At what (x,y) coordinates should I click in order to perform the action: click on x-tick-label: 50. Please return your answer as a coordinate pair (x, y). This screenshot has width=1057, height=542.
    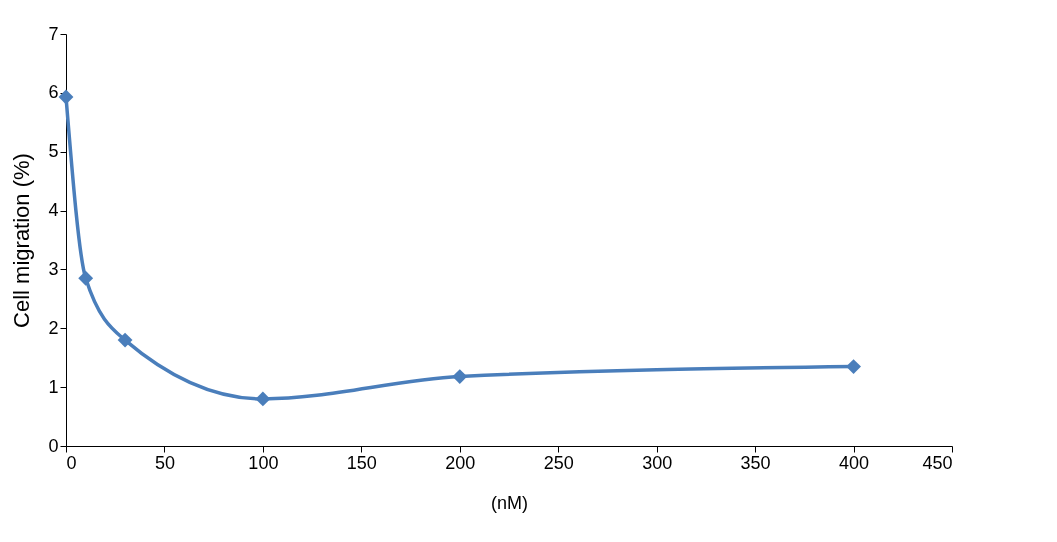
    Looking at the image, I should click on (164, 462).